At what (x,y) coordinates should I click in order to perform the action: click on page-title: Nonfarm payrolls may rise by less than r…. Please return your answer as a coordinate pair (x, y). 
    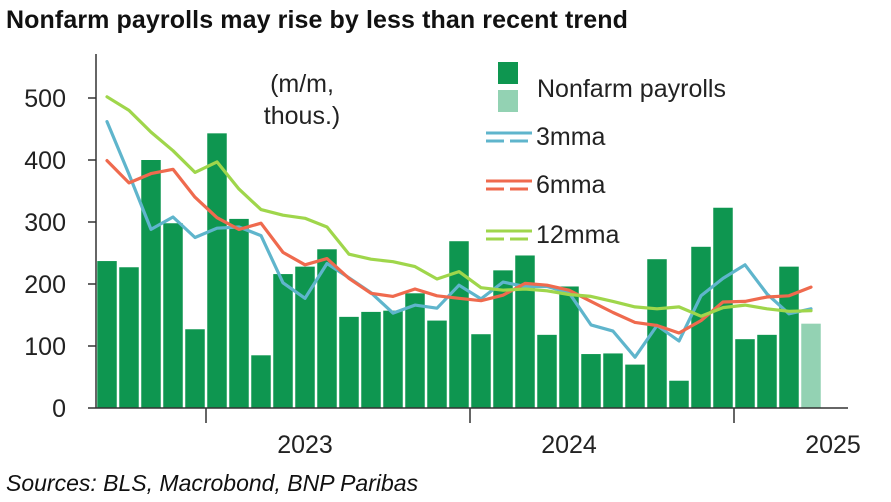
    Looking at the image, I should click on (317, 20).